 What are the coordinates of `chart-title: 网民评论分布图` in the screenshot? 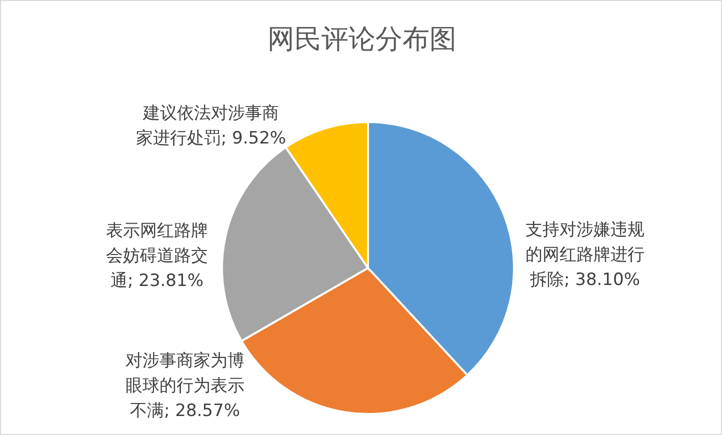 It's located at (362, 40).